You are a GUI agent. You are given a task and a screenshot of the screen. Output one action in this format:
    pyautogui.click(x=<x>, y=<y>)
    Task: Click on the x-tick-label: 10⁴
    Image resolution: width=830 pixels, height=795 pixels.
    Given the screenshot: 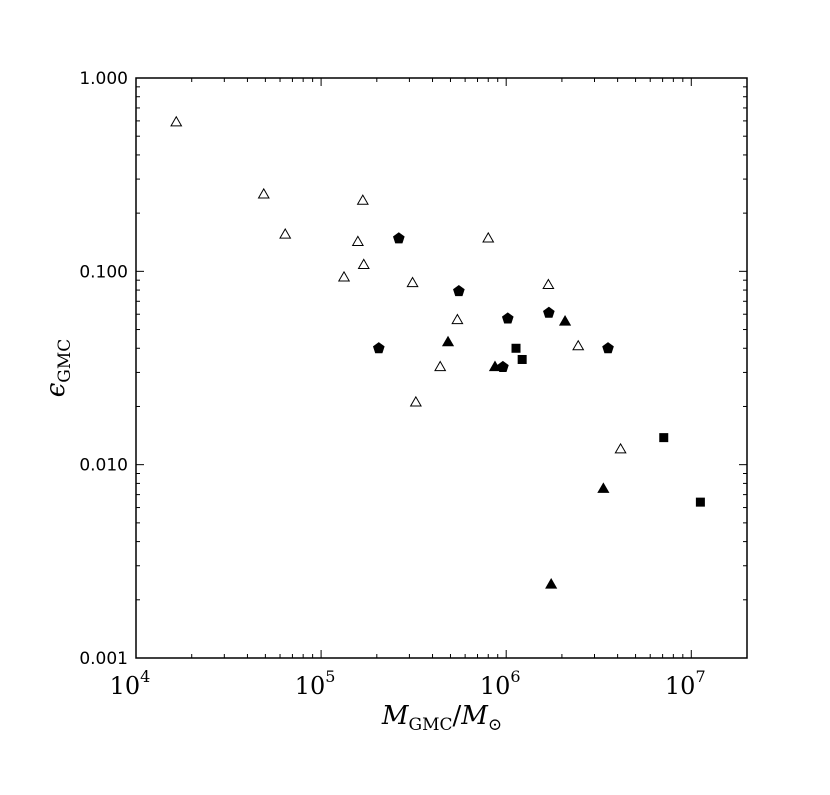 What is the action you would take?
    pyautogui.click(x=130, y=683)
    